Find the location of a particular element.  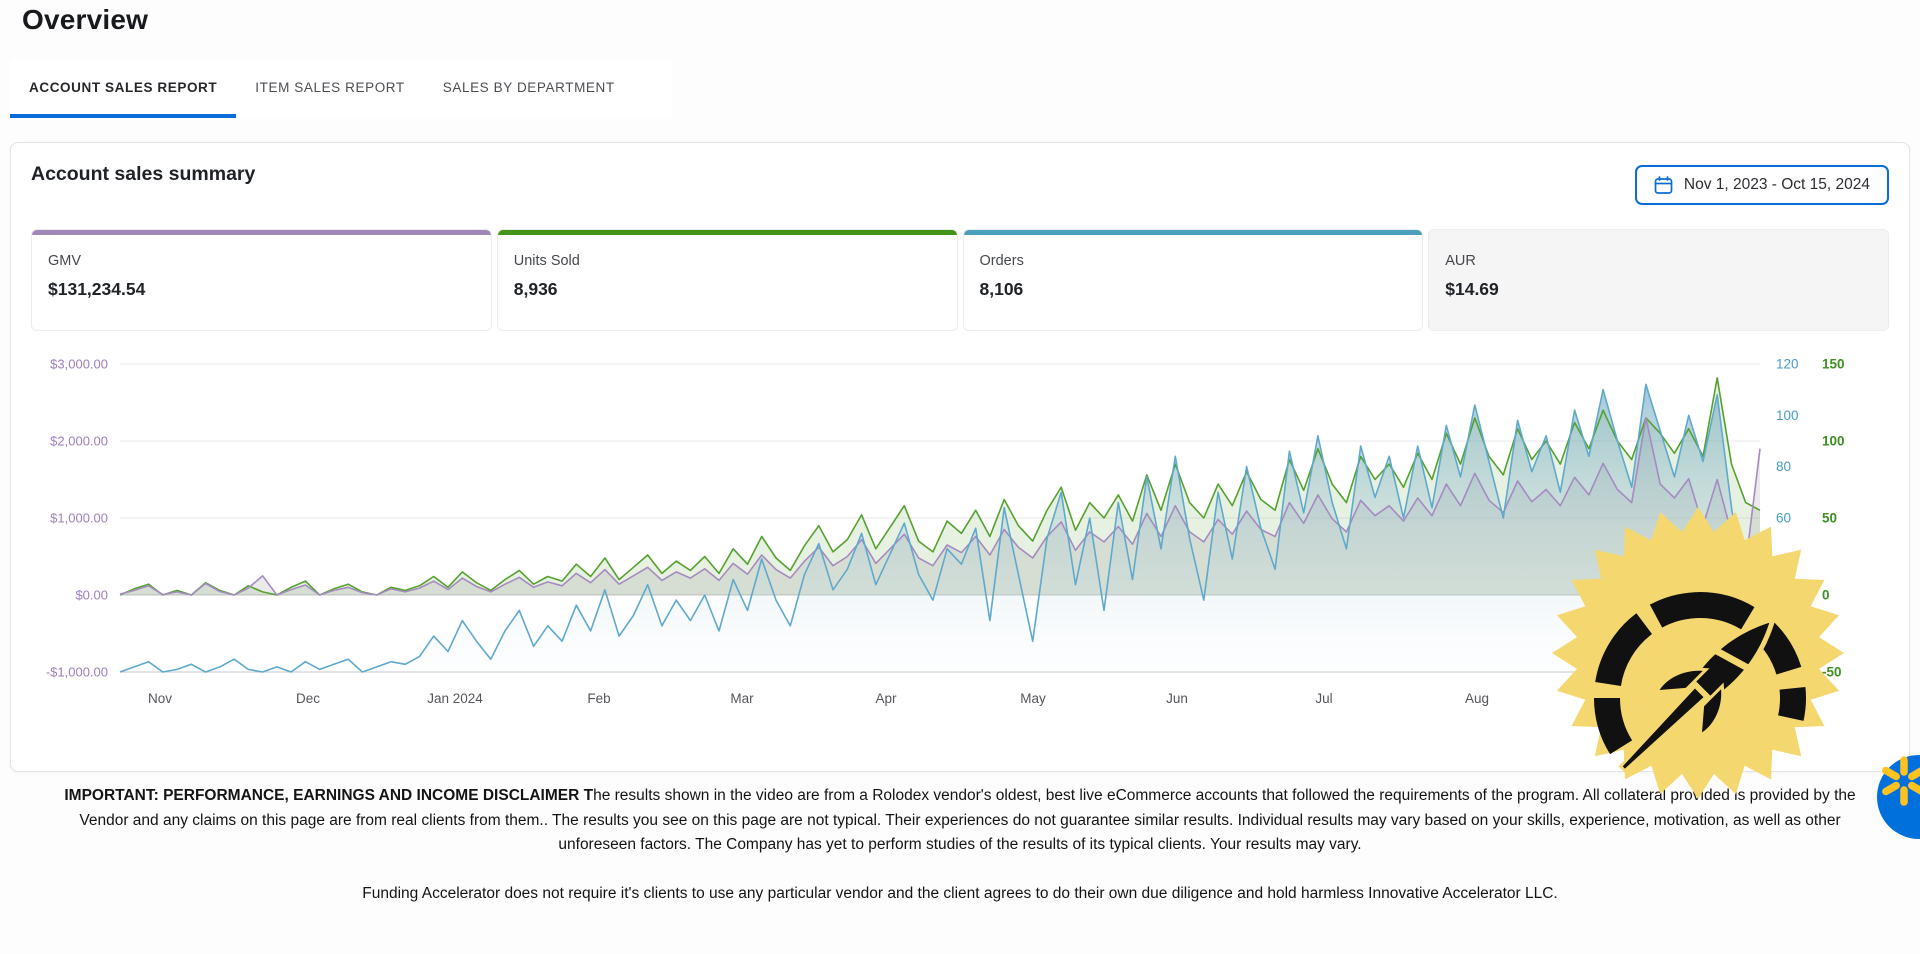

date-range-button: Nov 1, 2023 - Oct 15, 2024 is located at coordinates (1761, 185).